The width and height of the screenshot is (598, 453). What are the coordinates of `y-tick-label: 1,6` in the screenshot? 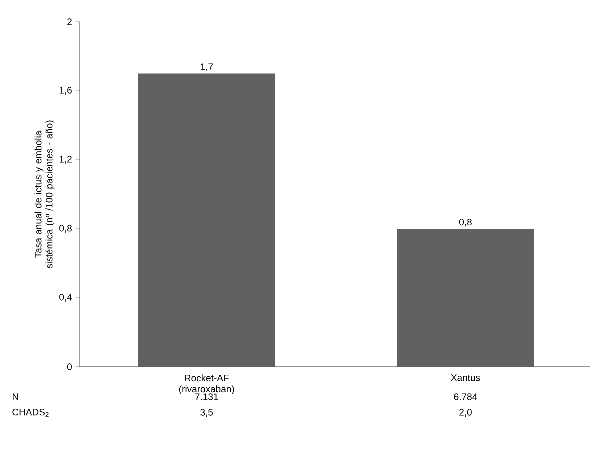 It's located at (66, 91).